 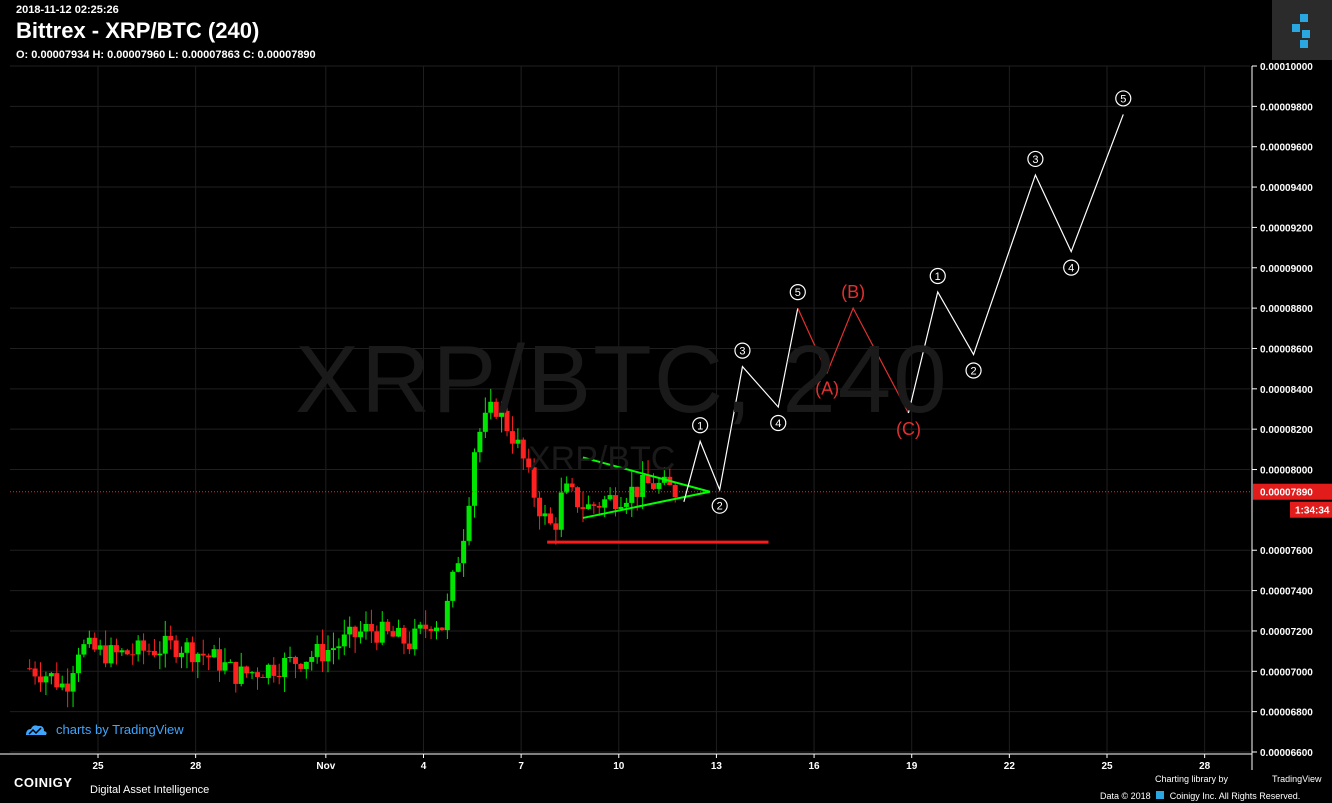 What do you see at coordinates (325, 766) in the screenshot?
I see `time-tick-label: Nov` at bounding box center [325, 766].